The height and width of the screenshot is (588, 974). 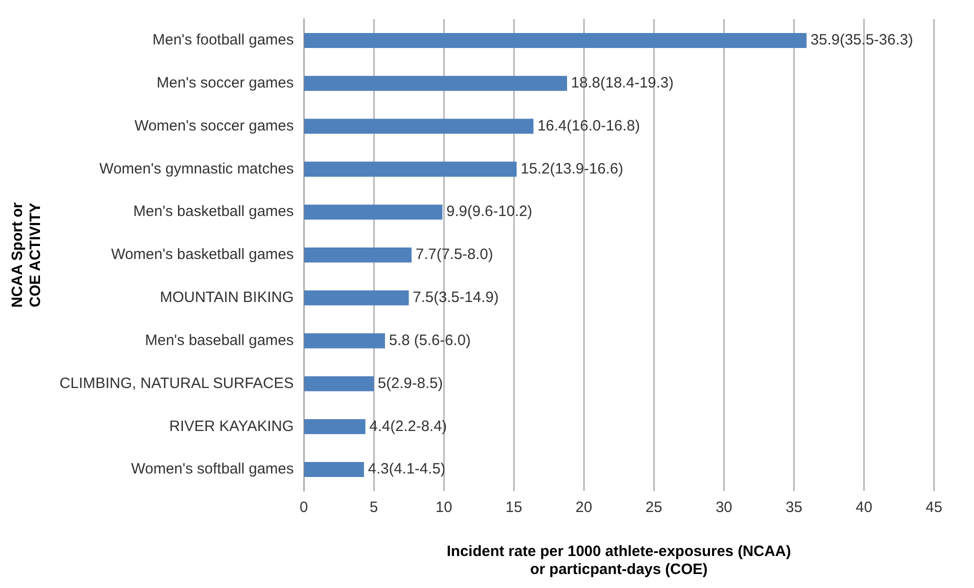 What do you see at coordinates (724, 507) in the screenshot?
I see `x-tick-label: 30` at bounding box center [724, 507].